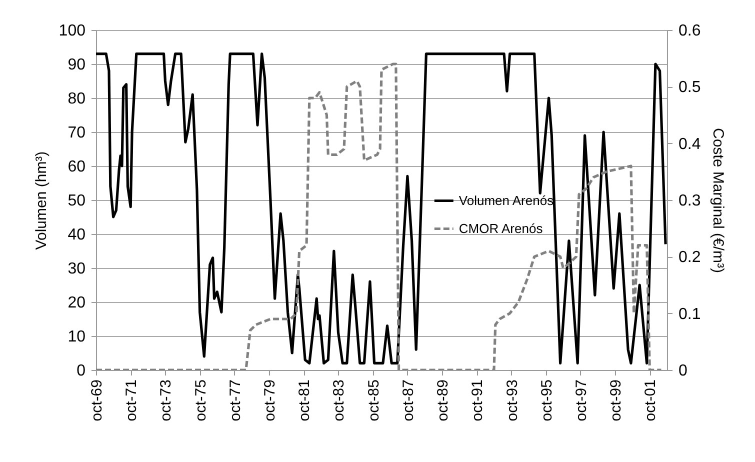  What do you see at coordinates (689, 314) in the screenshot?
I see `y2-tick-label: 0.1` at bounding box center [689, 314].